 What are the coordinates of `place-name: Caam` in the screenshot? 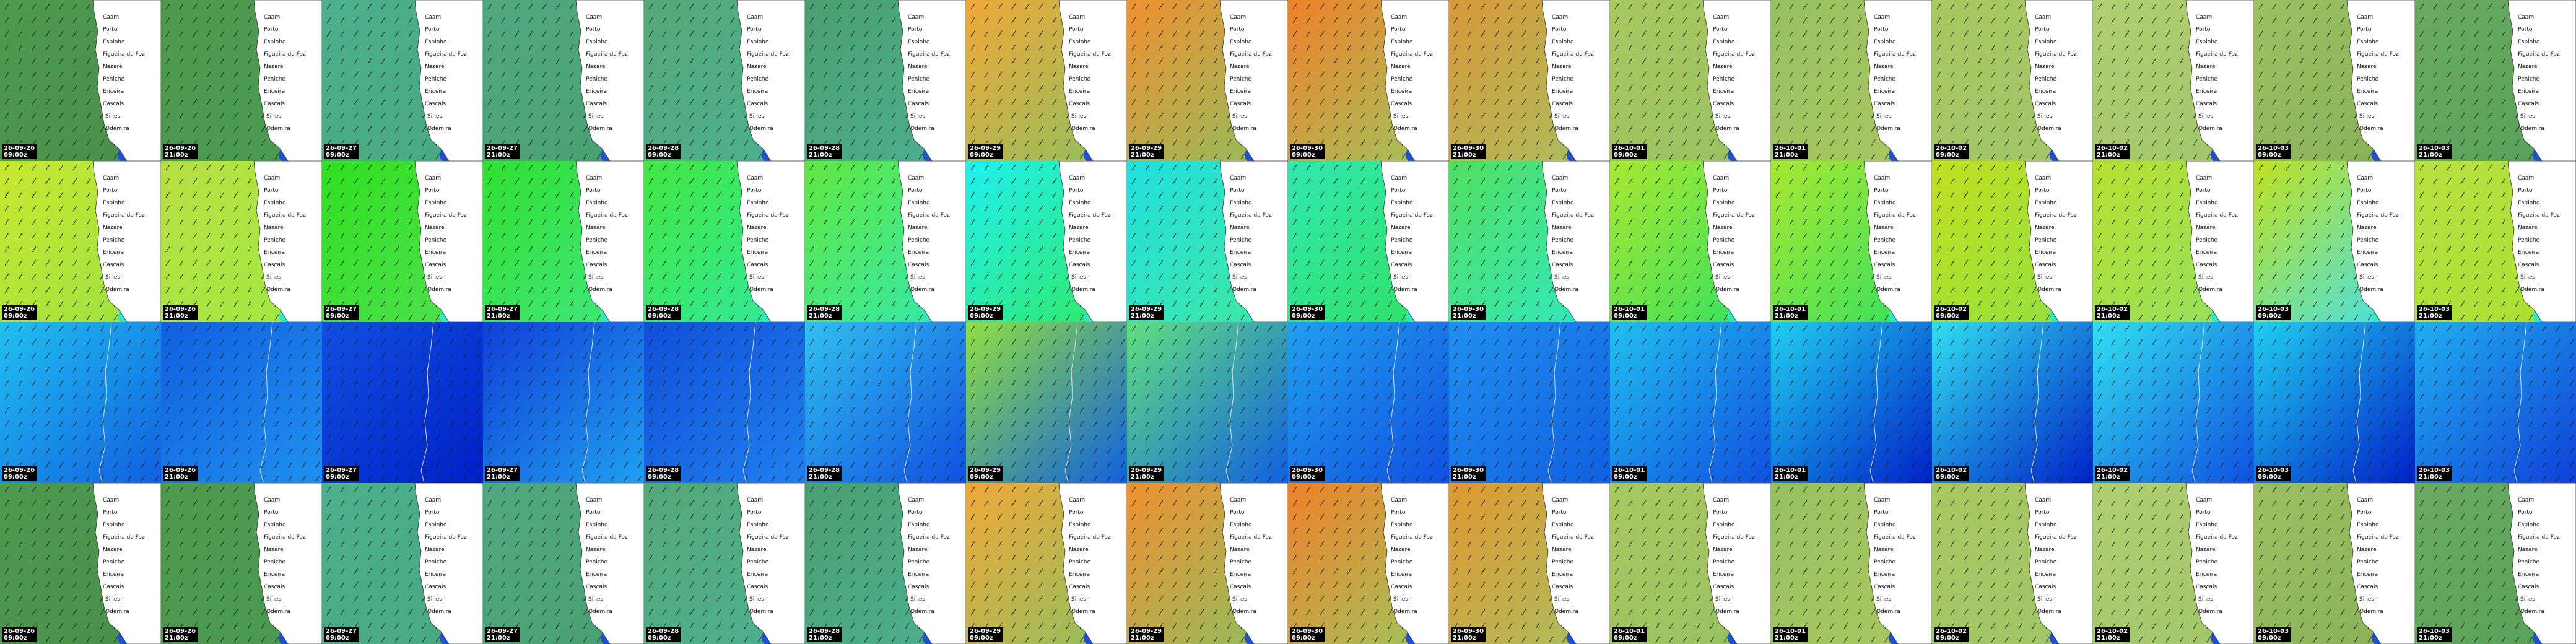 It's located at (1399, 500).